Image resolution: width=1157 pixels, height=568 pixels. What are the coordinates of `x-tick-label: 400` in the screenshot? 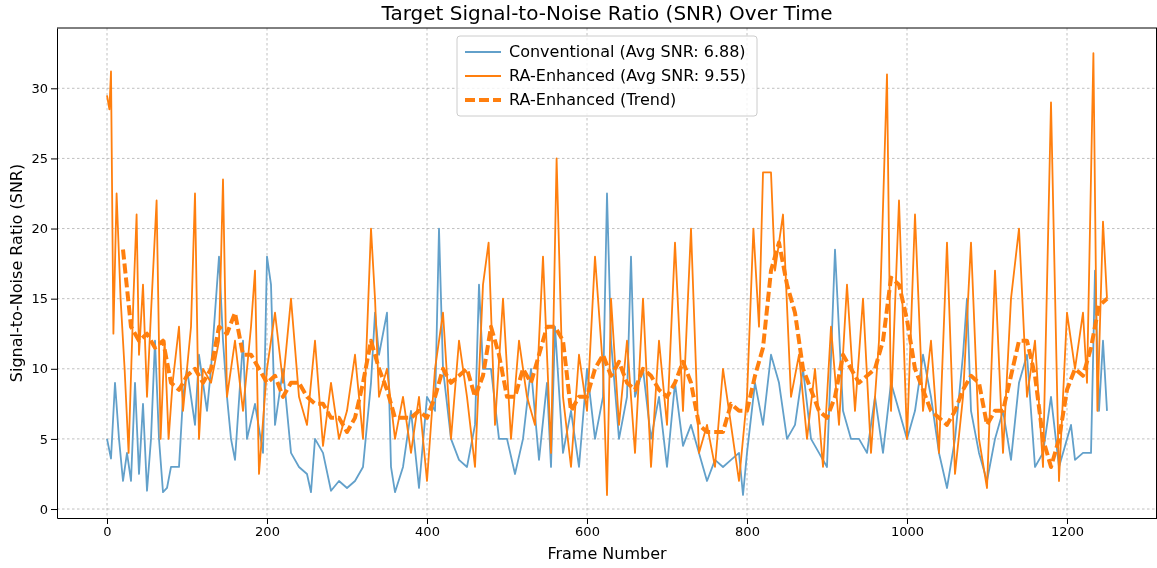 It's located at (427, 532).